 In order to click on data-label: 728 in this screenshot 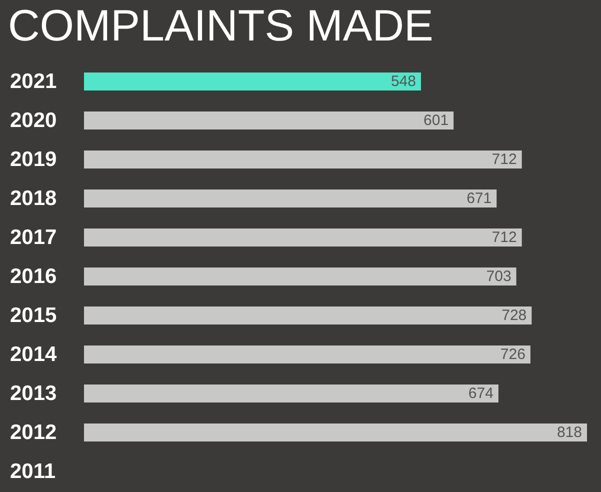, I will do `click(514, 315)`.